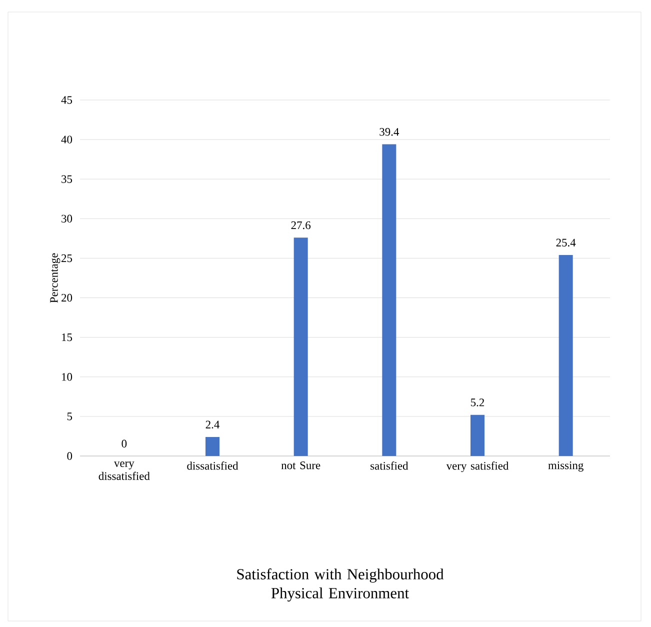 This screenshot has width=651, height=627. What do you see at coordinates (69, 416) in the screenshot?
I see `y-tick-label: 5` at bounding box center [69, 416].